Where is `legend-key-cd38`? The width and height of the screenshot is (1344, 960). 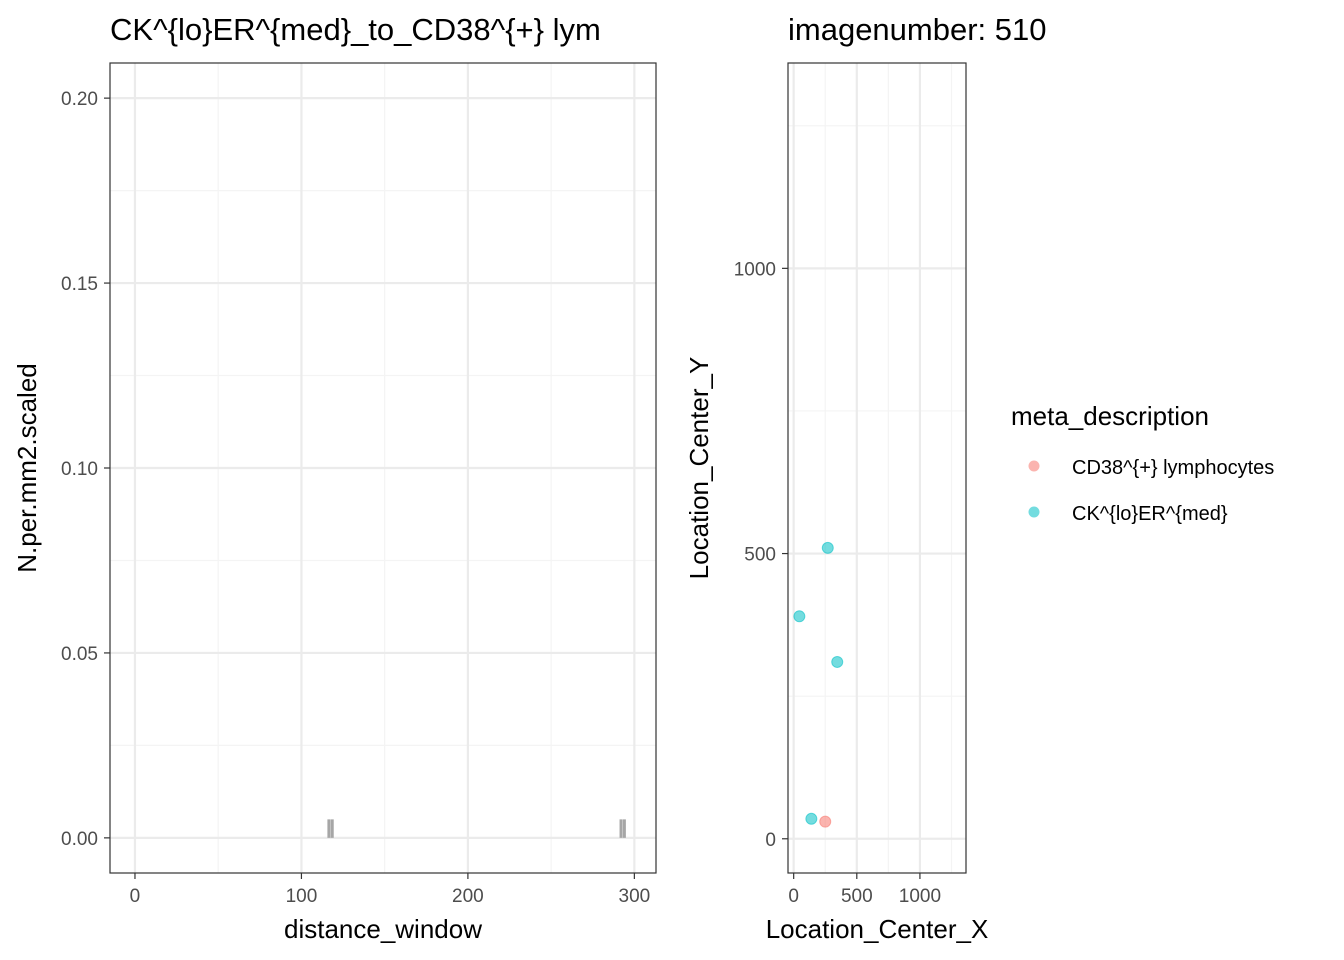 legend-key-cd38 is located at coordinates (1034, 466).